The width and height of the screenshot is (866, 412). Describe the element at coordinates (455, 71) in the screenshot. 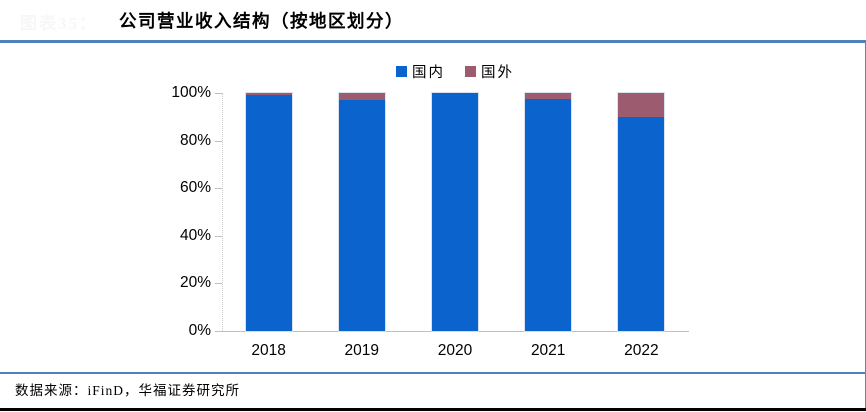

I see `chart-legend: 国内 国外` at that location.